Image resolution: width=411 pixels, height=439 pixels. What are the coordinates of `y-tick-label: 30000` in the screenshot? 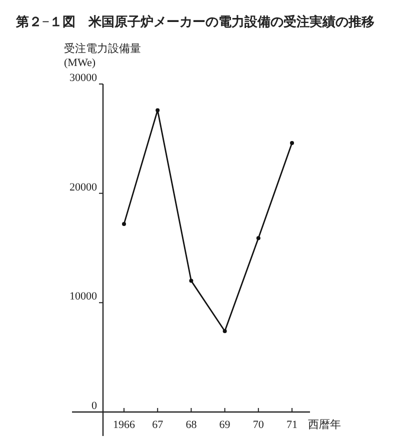 It's located at (84, 78).